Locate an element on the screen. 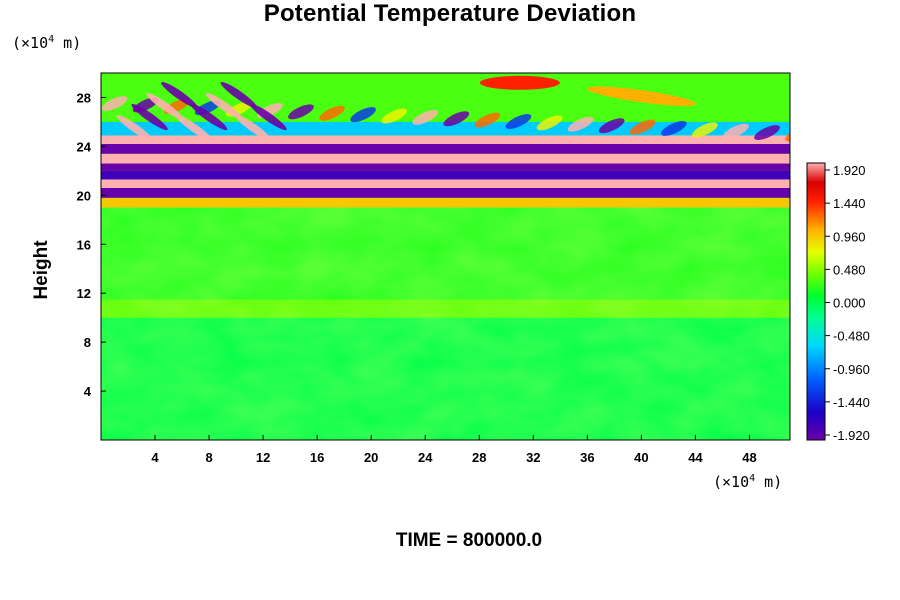  y-tick-label: 28 is located at coordinates (84, 97).